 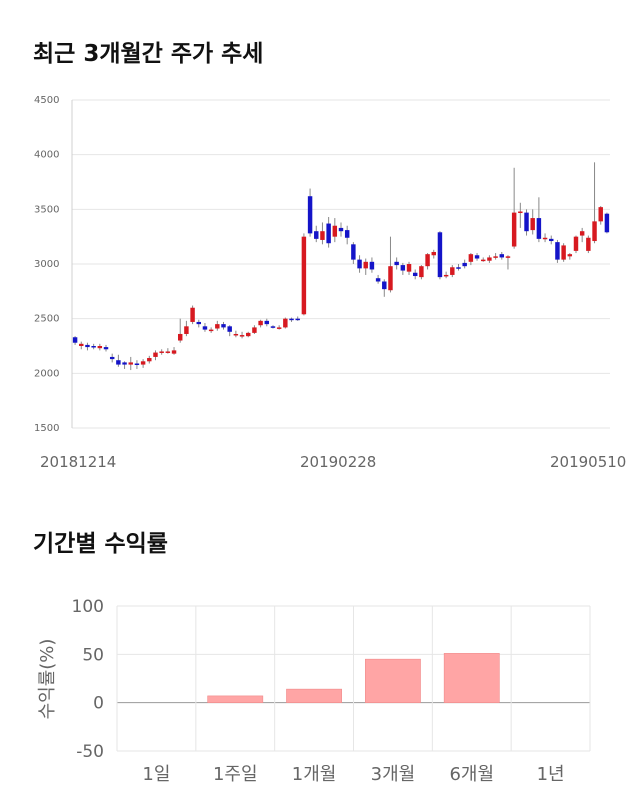 What do you see at coordinates (88, 607) in the screenshot?
I see `y-tick-label: 100` at bounding box center [88, 607].